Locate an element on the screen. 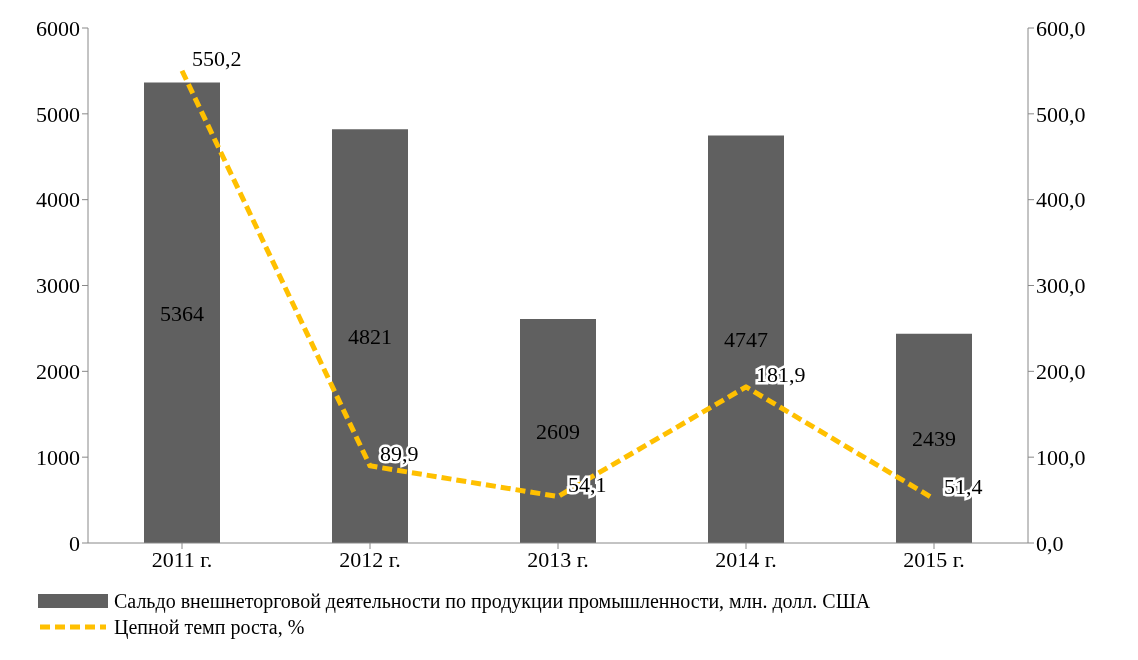 Image resolution: width=1138 pixels, height=660 pixels. x-tick-label: 2013 г. is located at coordinates (558, 559).